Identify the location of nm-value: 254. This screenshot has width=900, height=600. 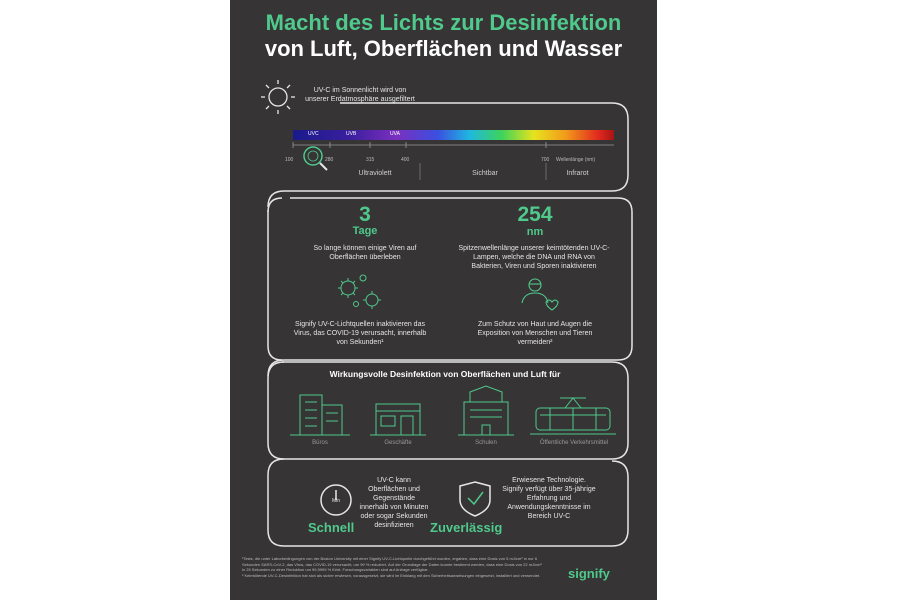
(535, 214).